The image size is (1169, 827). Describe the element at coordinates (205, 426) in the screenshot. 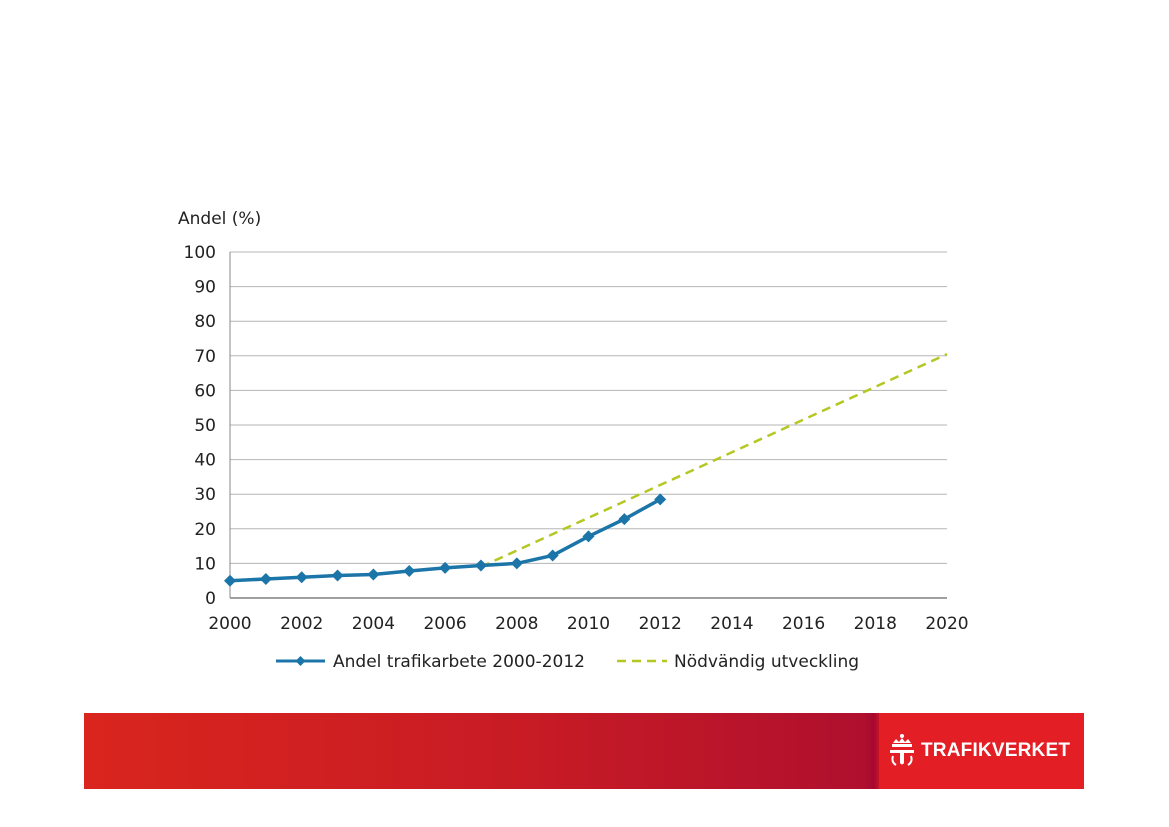

I see `y-tick-50: 50` at that location.